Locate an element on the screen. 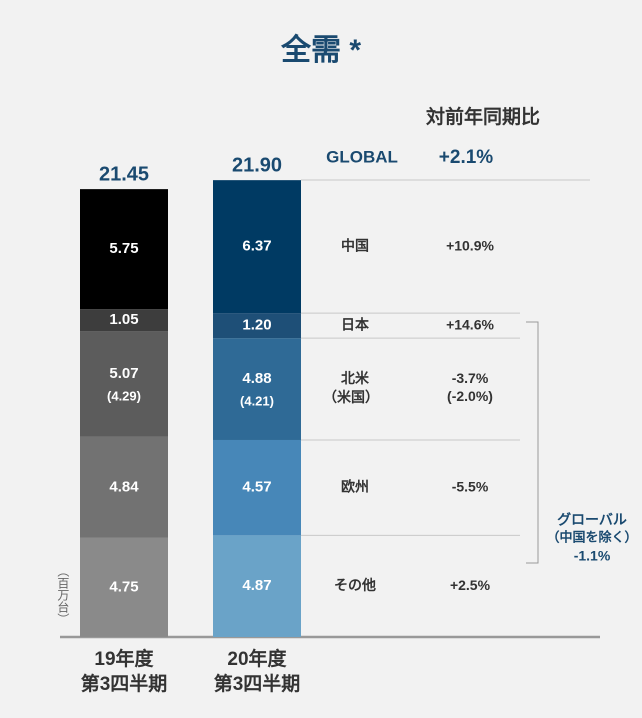  value-label: 6.37 is located at coordinates (256, 246).